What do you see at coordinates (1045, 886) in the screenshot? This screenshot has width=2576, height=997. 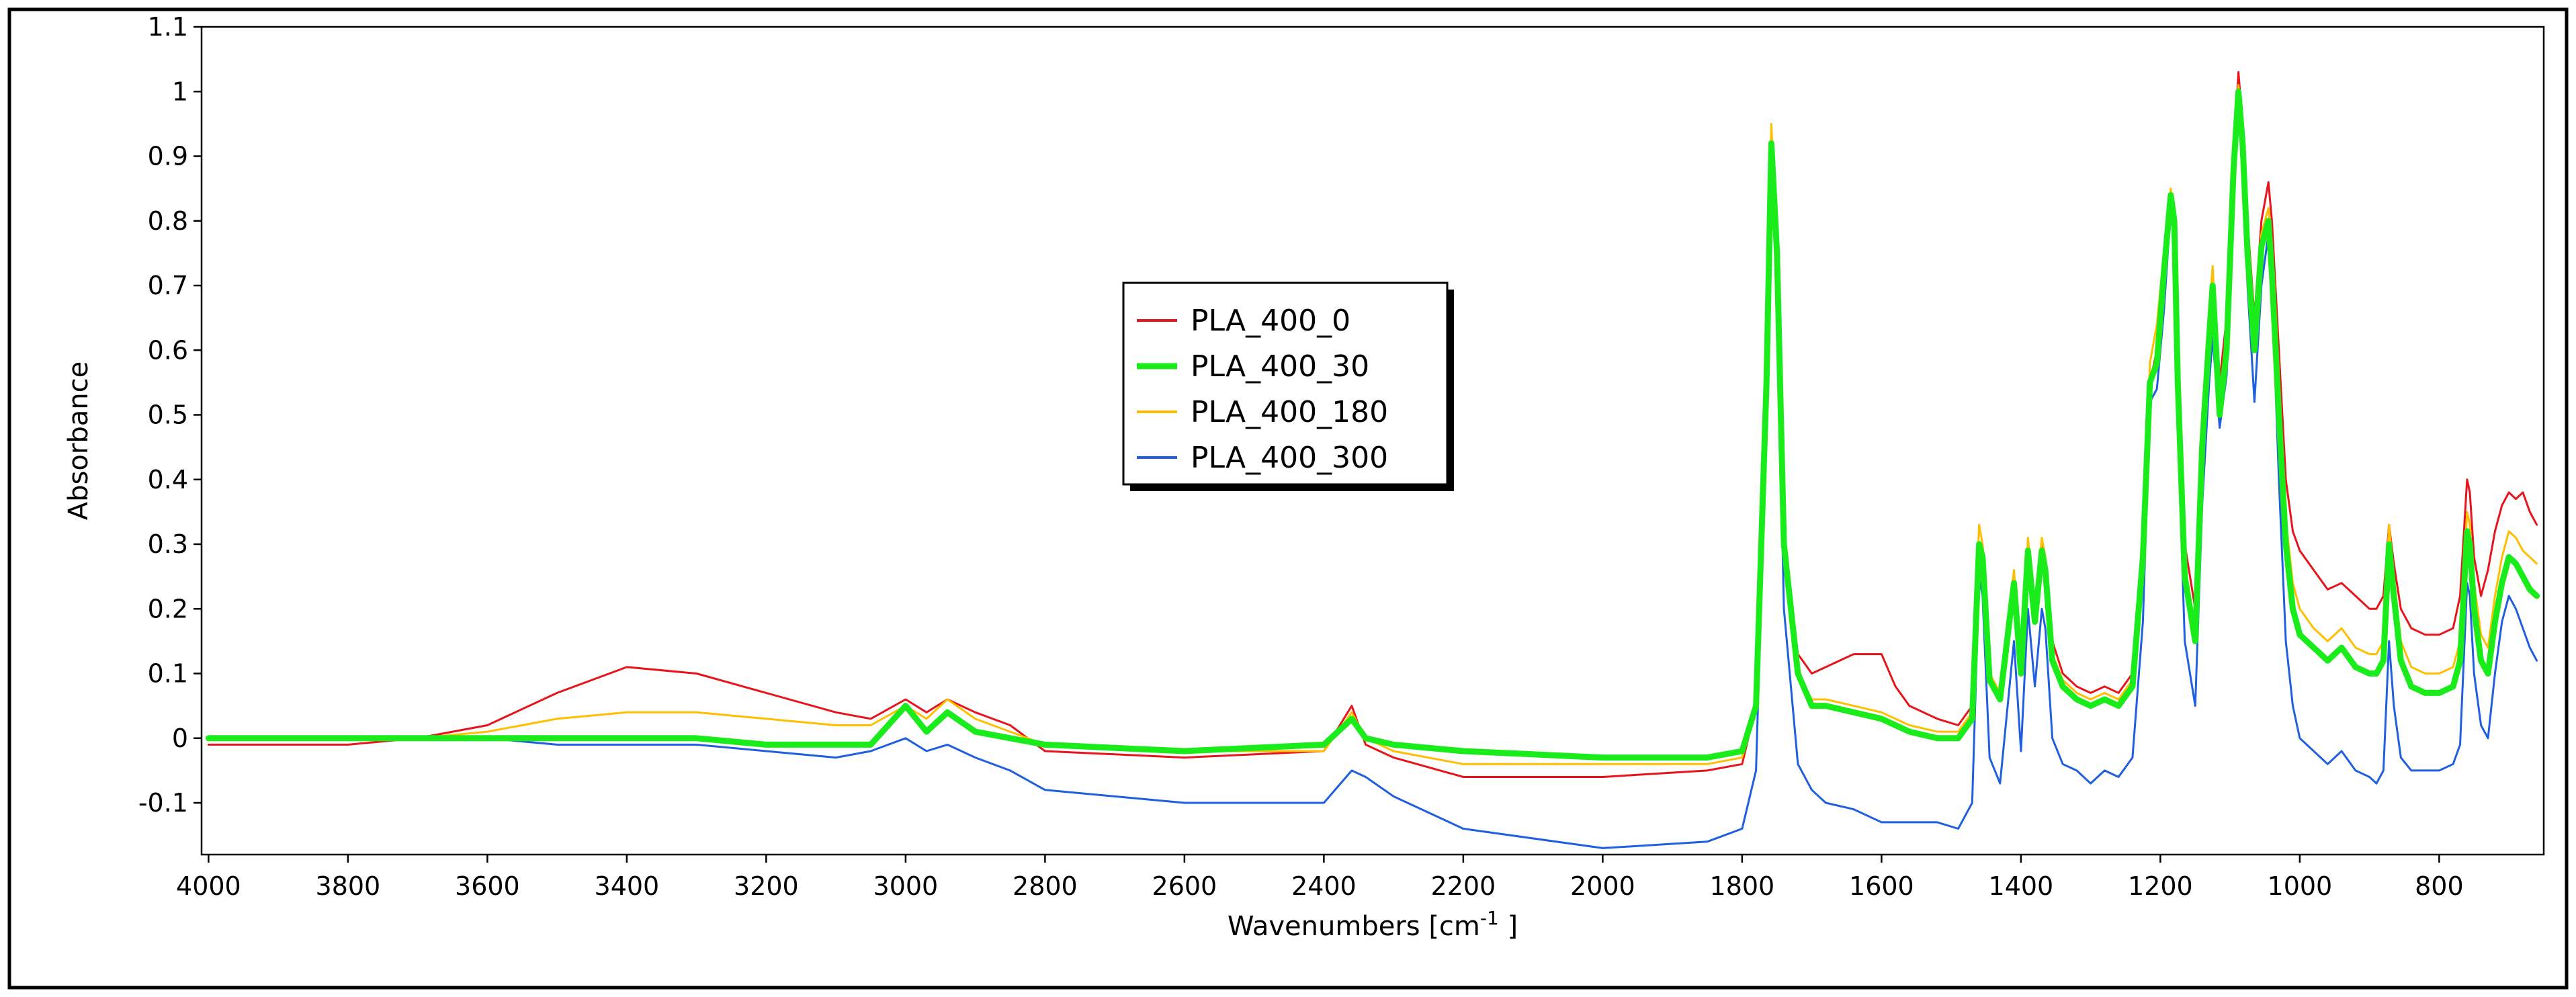 I see `x-tick-label: 2800` at bounding box center [1045, 886].